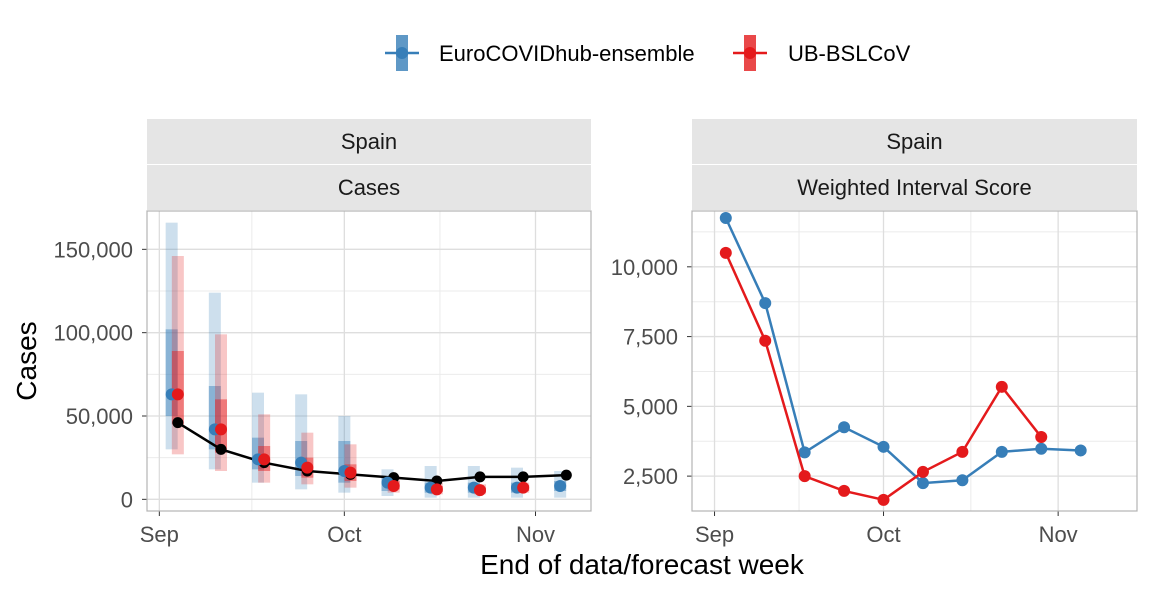 The image size is (1152, 595). I want to click on strip-label-target: Weighted Interval Score, so click(914, 187).